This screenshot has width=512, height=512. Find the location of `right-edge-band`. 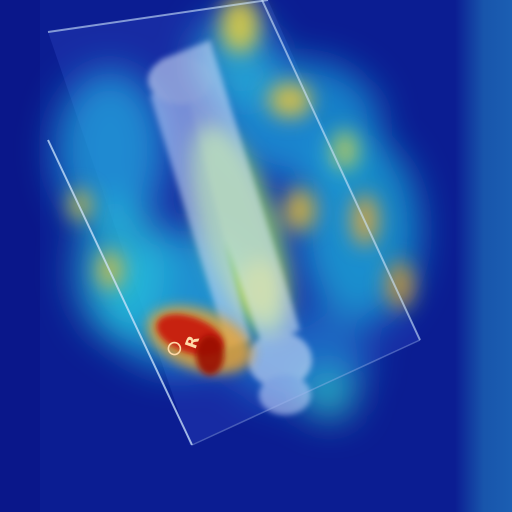

right-edge-band is located at coordinates (483, 256).